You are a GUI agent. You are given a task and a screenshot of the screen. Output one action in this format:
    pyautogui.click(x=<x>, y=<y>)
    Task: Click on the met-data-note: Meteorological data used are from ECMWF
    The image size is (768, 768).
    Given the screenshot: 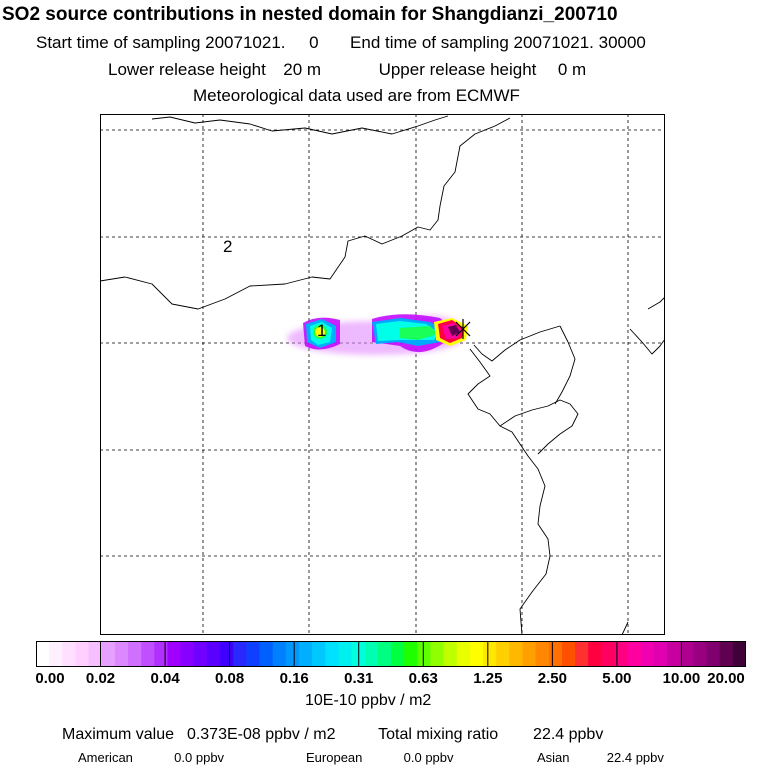 What is the action you would take?
    pyautogui.click(x=356, y=95)
    